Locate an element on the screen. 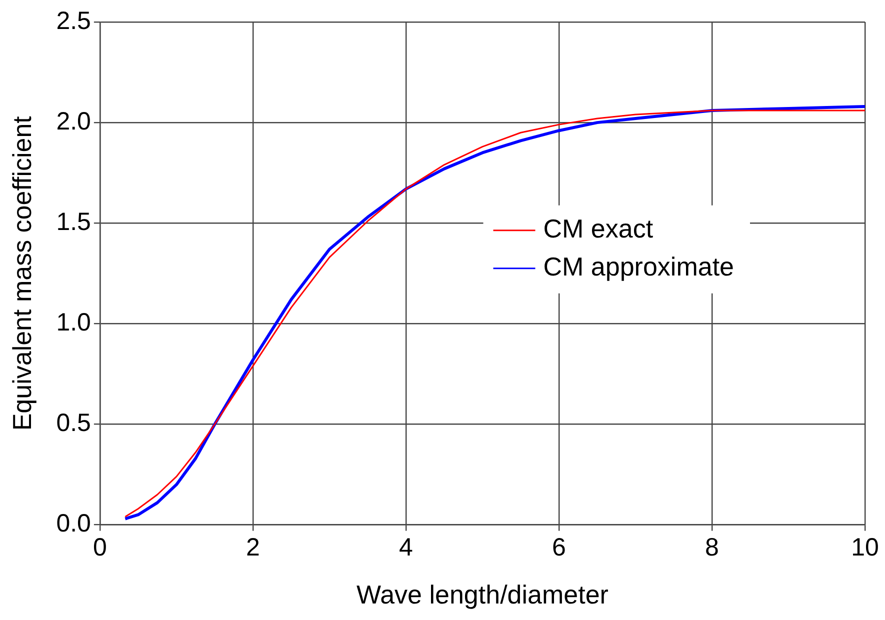 The width and height of the screenshot is (885, 620). y-tick-label: 2.0 is located at coordinates (73, 121).